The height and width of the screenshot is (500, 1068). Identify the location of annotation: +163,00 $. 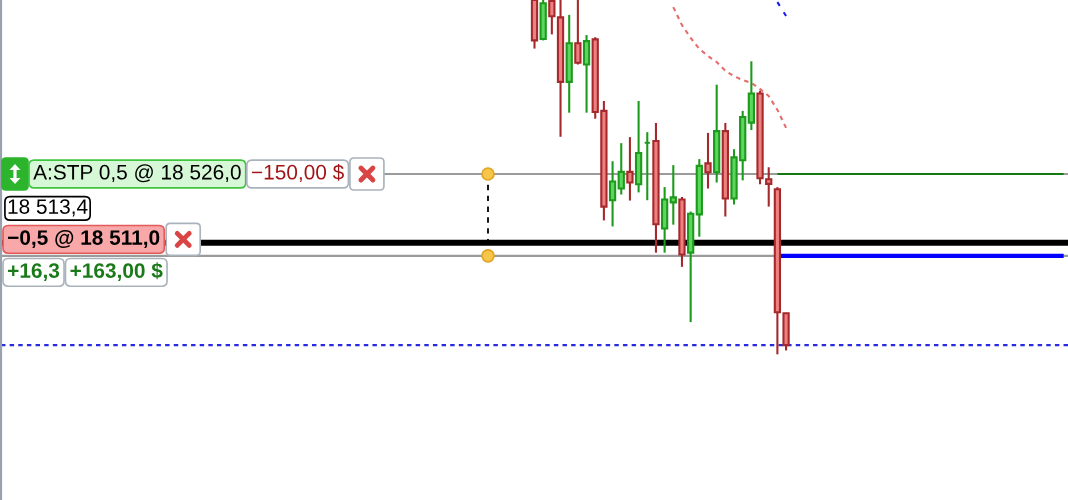
(116, 271).